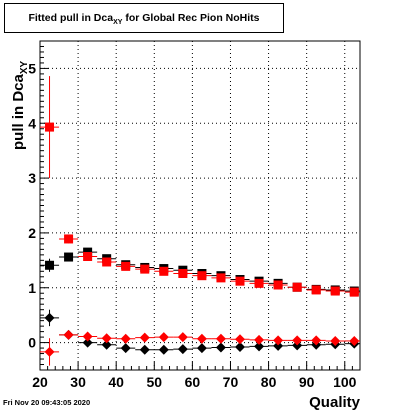 The width and height of the screenshot is (400, 412). Describe the element at coordinates (154, 382) in the screenshot. I see `x-tick-label: 50` at that location.